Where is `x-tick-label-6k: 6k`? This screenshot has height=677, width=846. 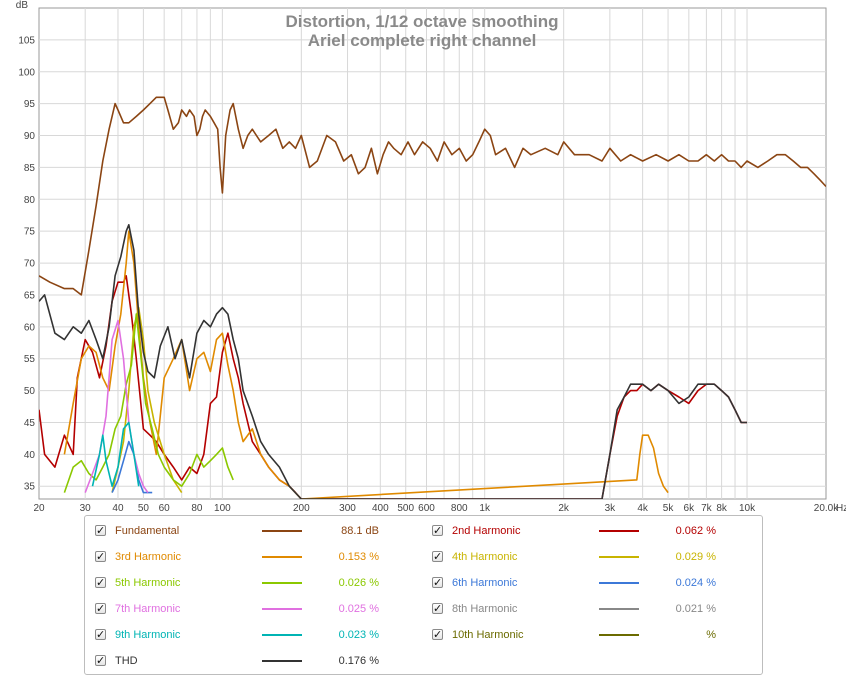
x-tick-label-6k: 6k is located at coordinates (690, 508).